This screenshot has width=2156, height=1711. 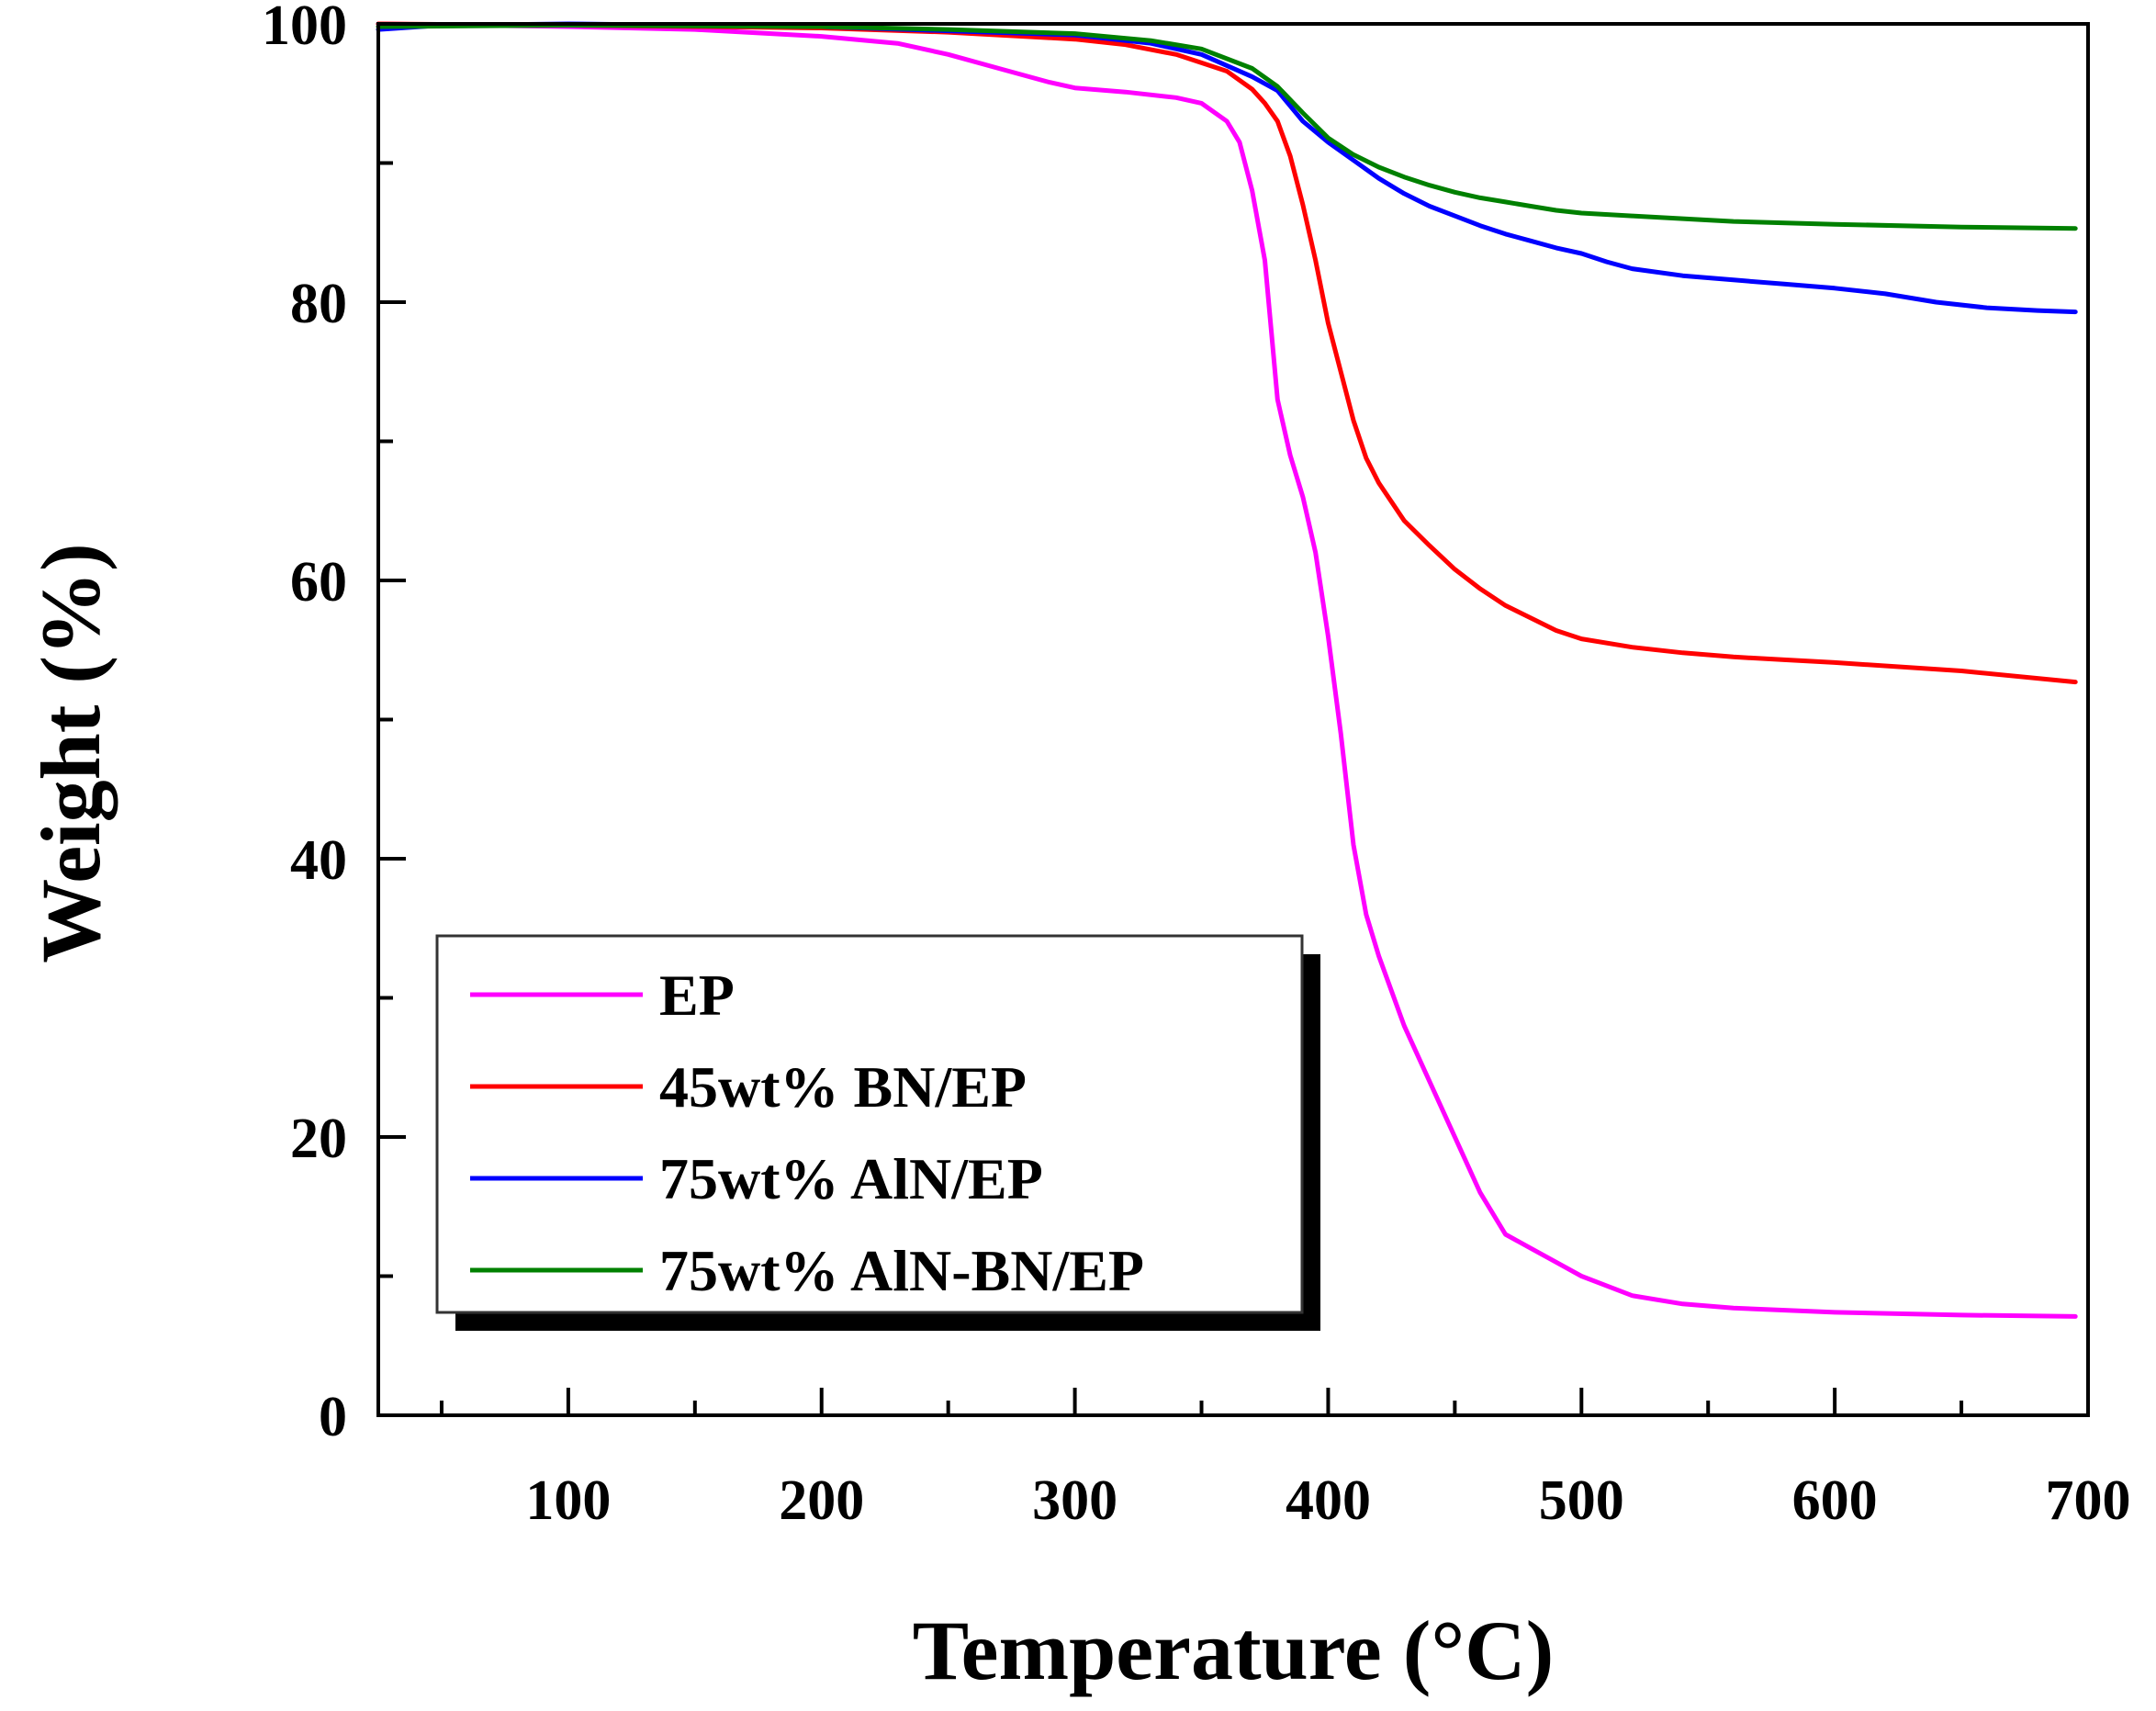 What do you see at coordinates (1835, 1500) in the screenshot?
I see `x-tick-label: 600` at bounding box center [1835, 1500].